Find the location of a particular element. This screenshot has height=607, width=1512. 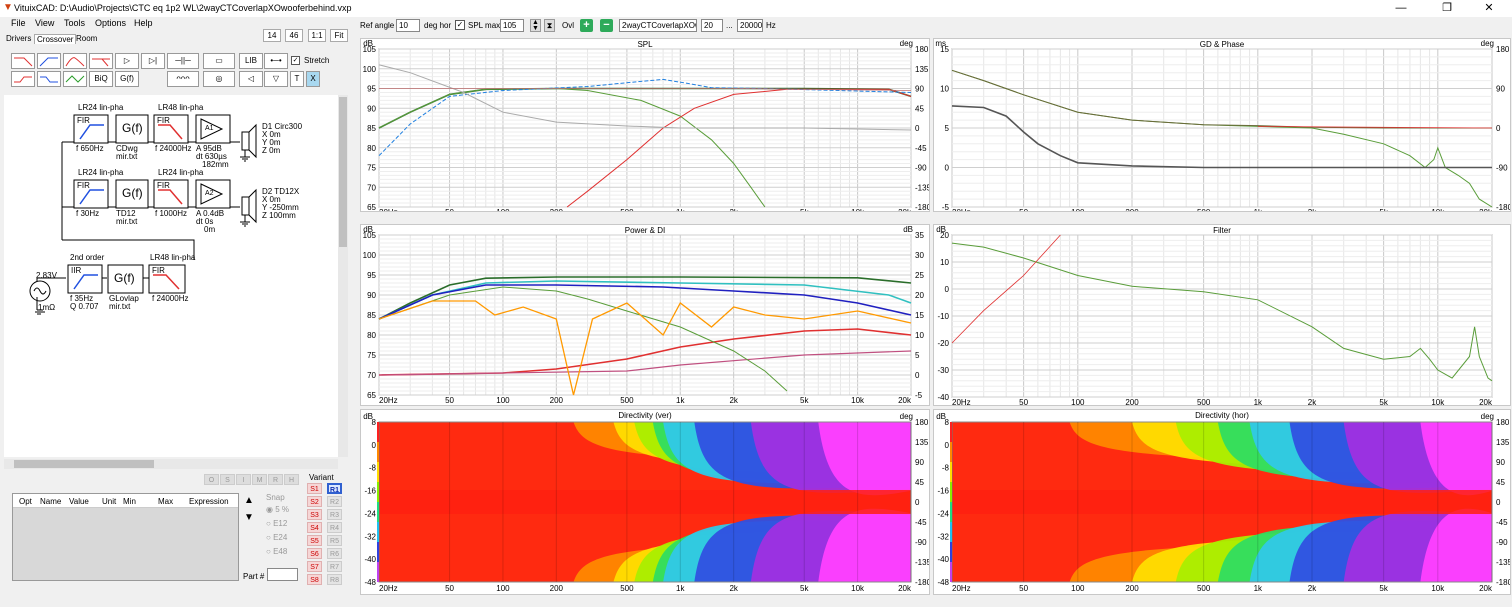

allpass-icon is located at coordinates (101, 61).